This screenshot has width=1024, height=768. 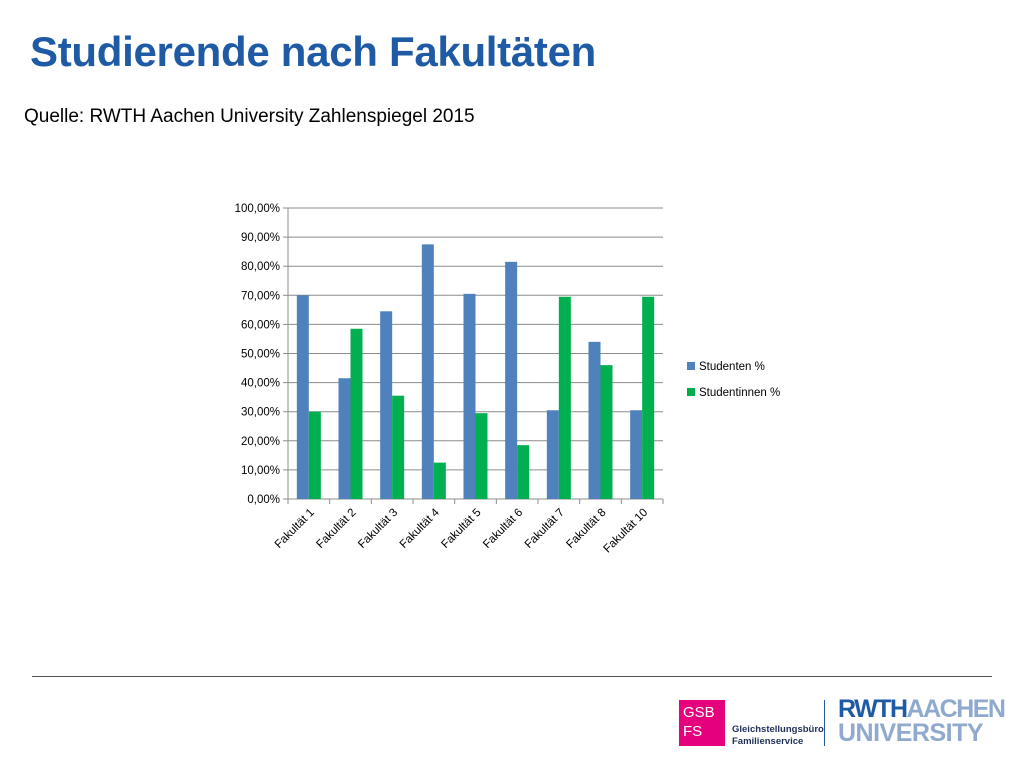 What do you see at coordinates (260, 238) in the screenshot?
I see `y-tick-label: 90,00%` at bounding box center [260, 238].